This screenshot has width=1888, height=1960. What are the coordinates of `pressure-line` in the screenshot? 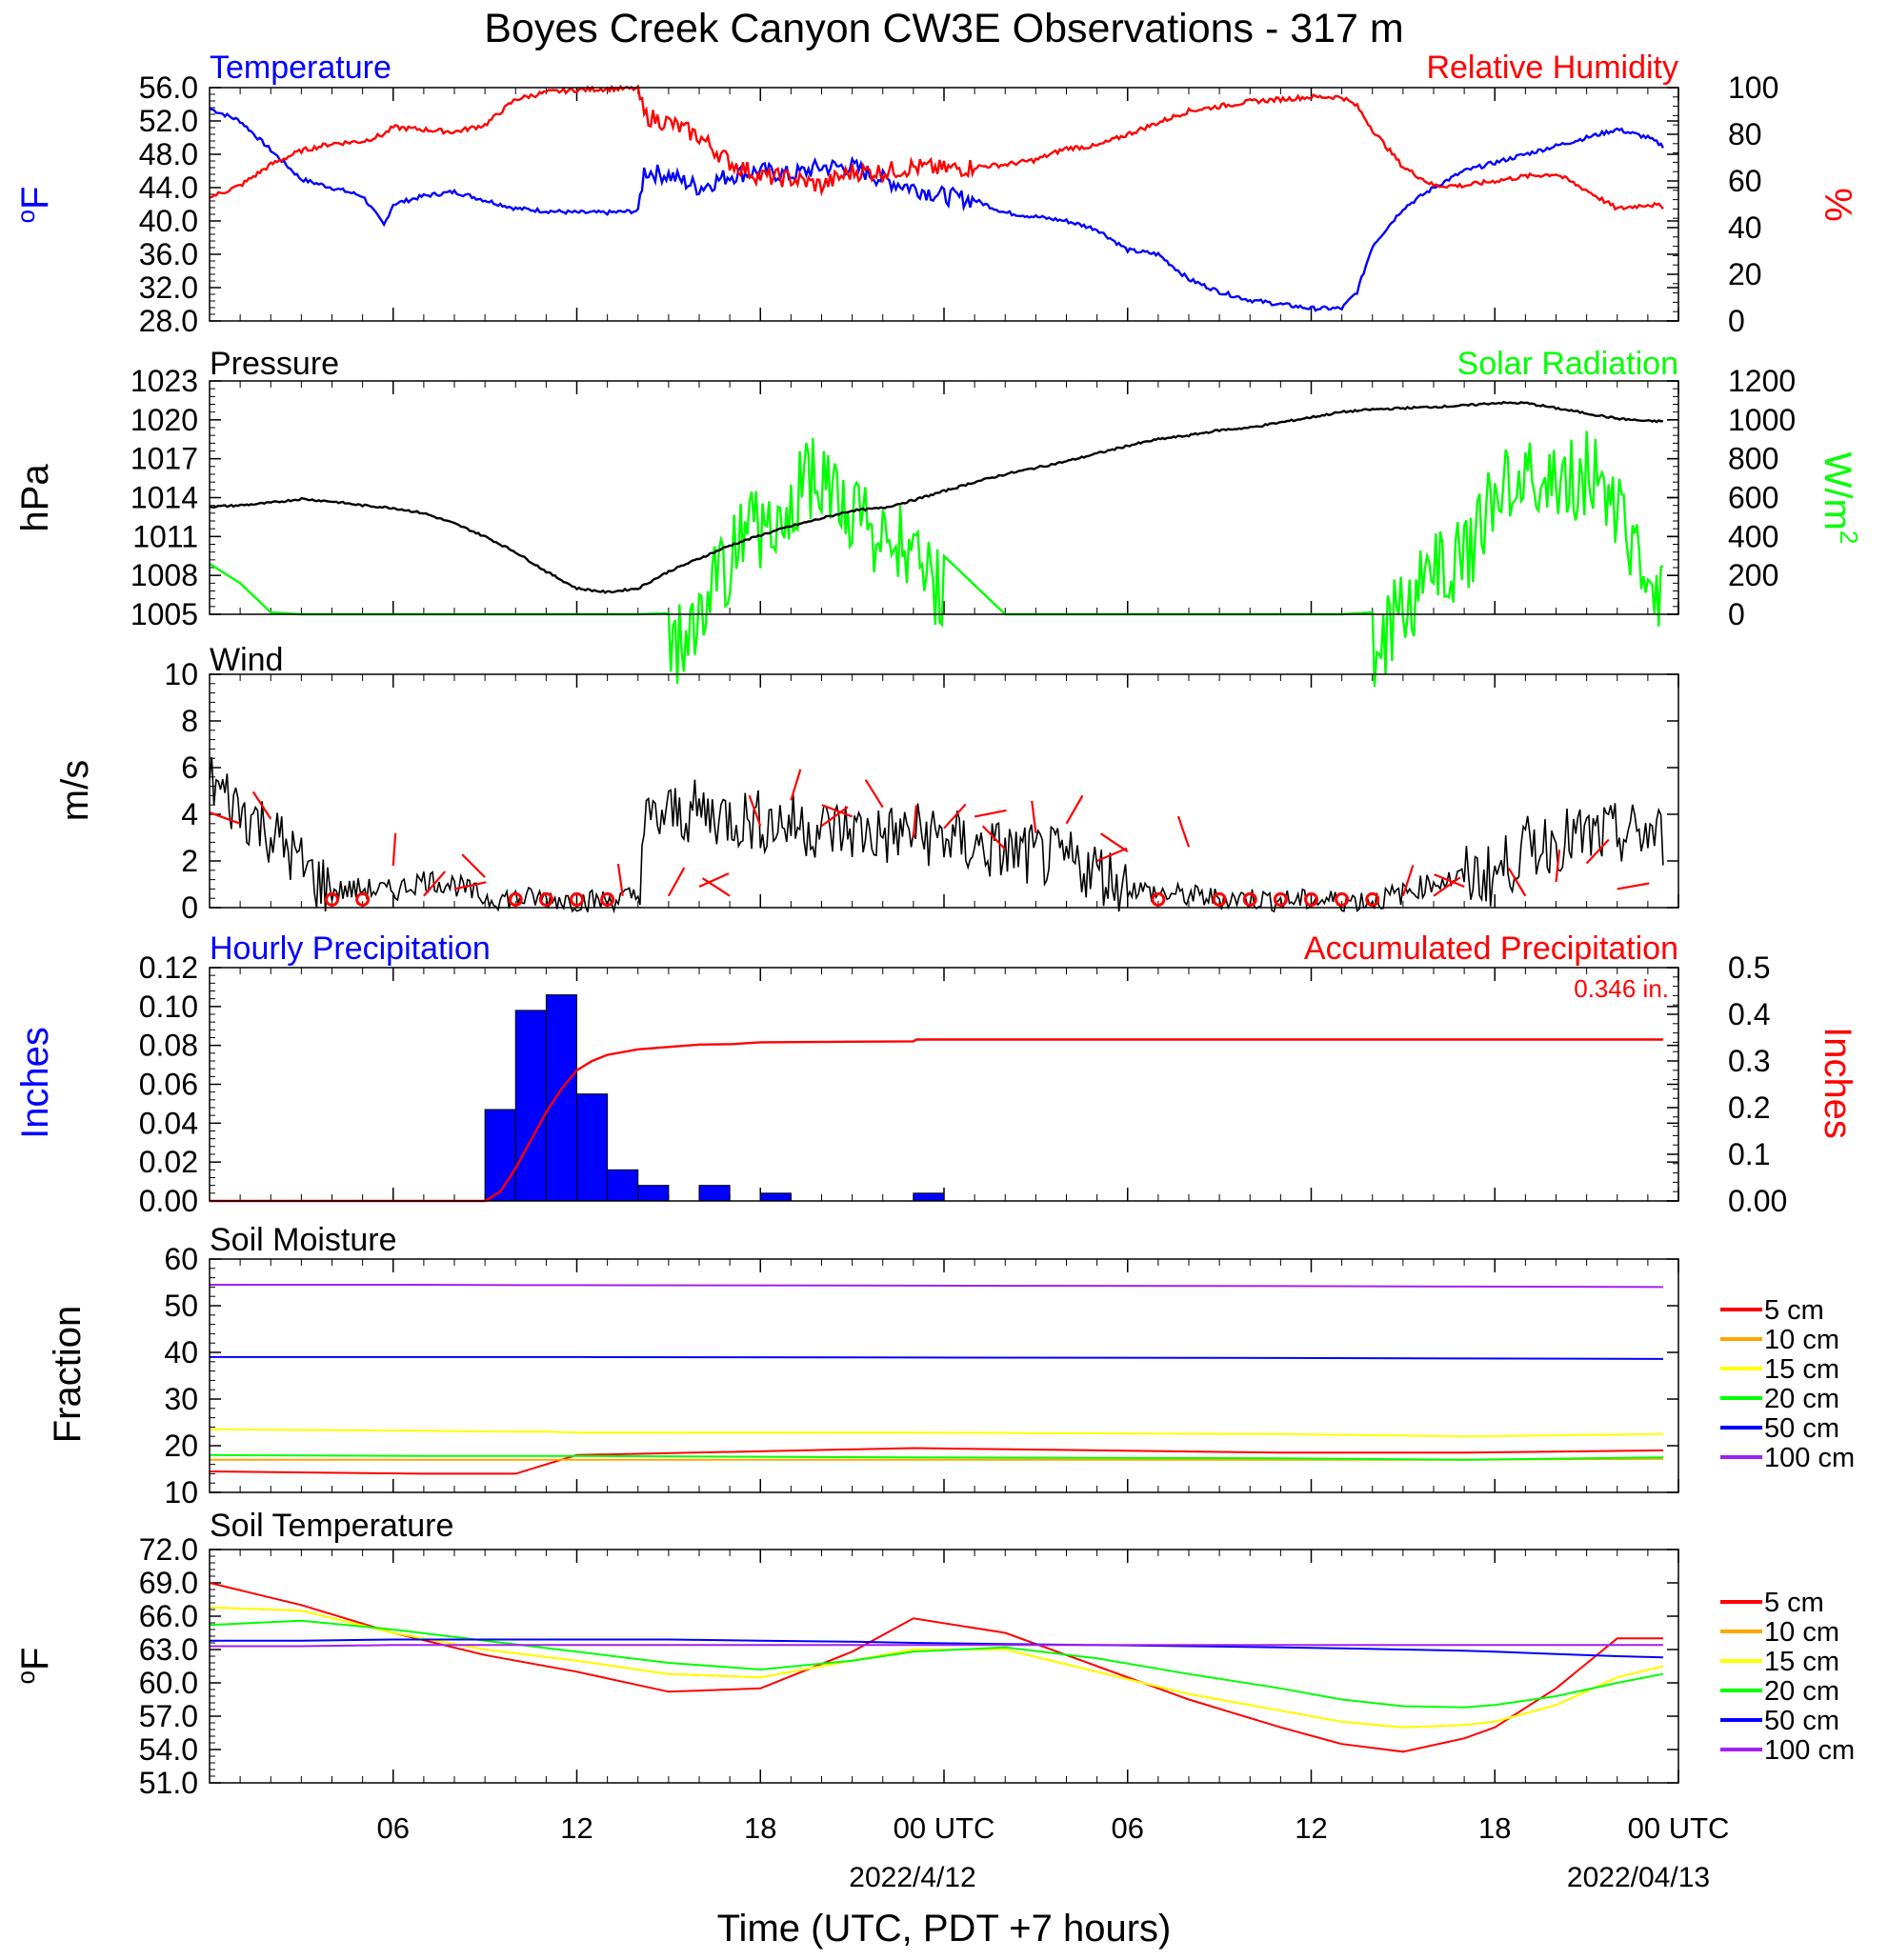 It's located at (936, 497).